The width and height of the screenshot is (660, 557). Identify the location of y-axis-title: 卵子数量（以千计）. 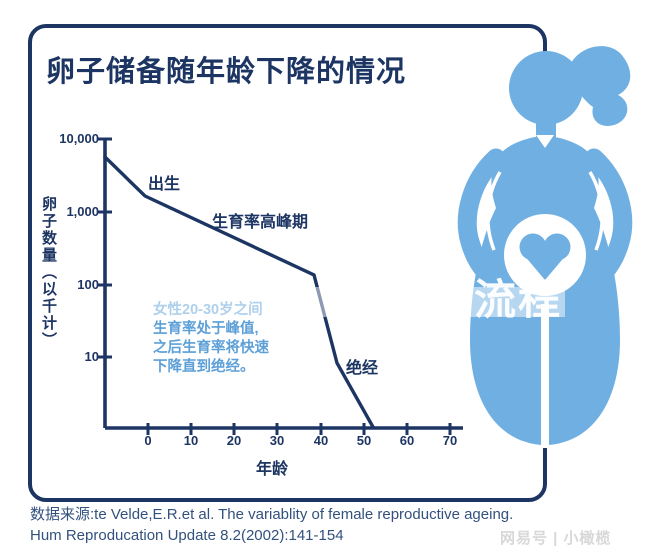
(48, 272).